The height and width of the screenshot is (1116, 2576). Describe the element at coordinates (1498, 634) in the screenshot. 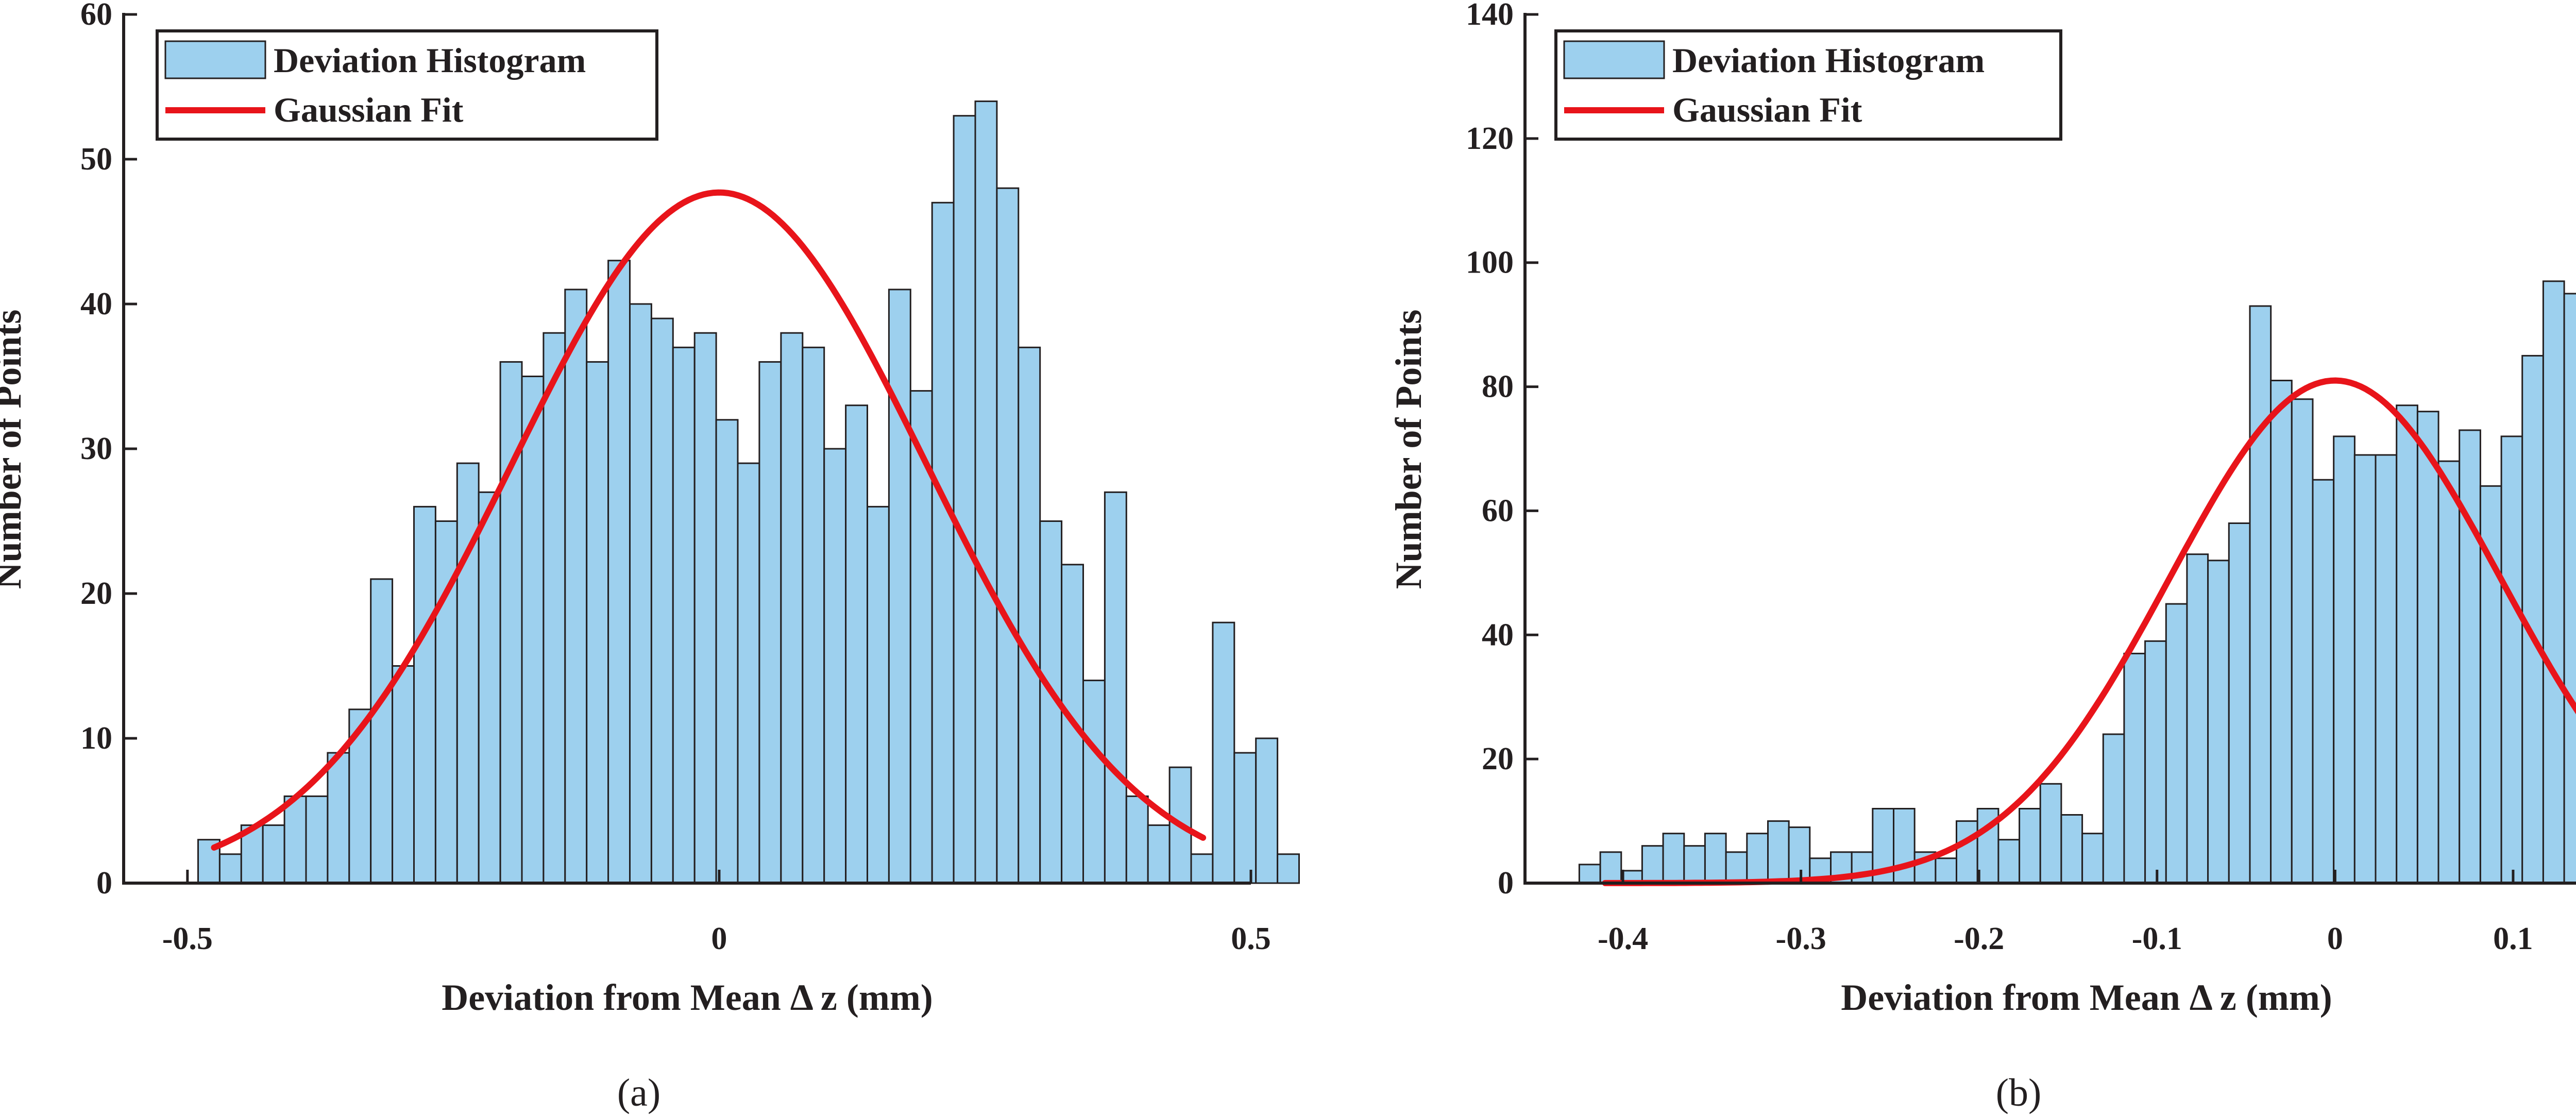

I see `y-tick-label: 40` at that location.